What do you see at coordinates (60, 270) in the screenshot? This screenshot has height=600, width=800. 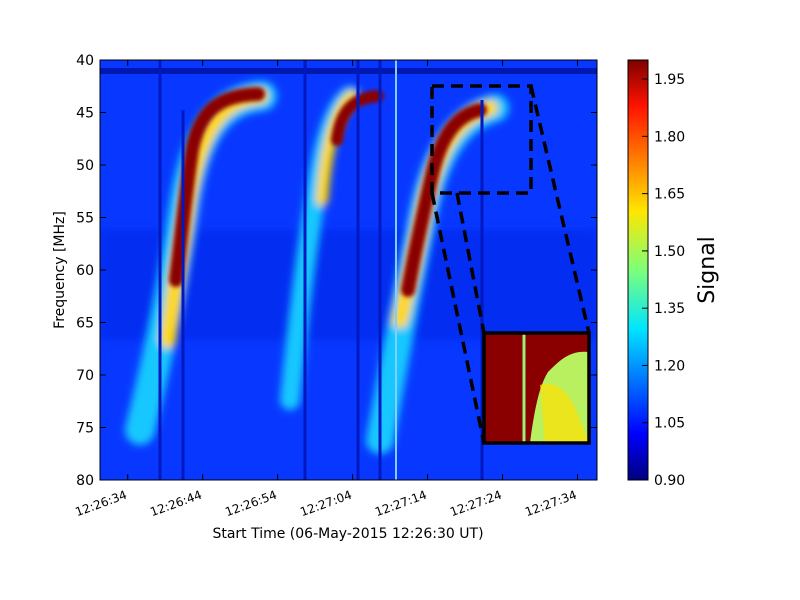 I see `y-axis-label: Frequency [MHz]` at bounding box center [60, 270].